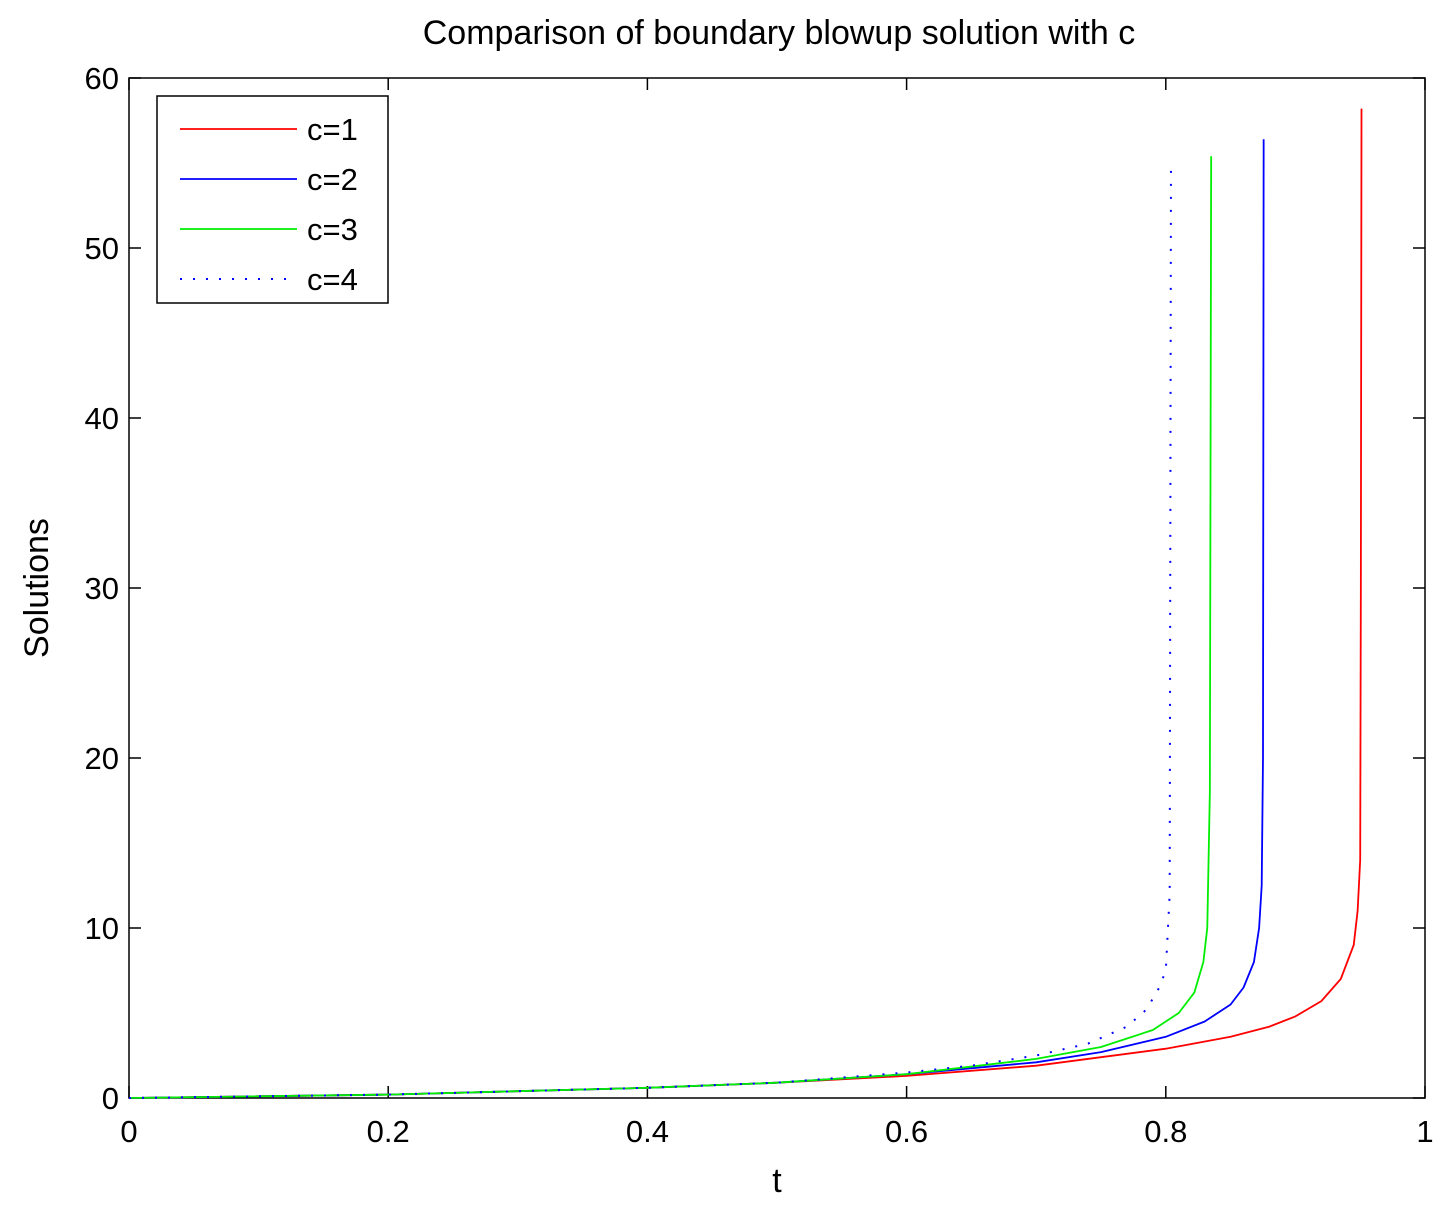 This screenshot has width=1455, height=1210. I want to click on legend-box, so click(272, 199).